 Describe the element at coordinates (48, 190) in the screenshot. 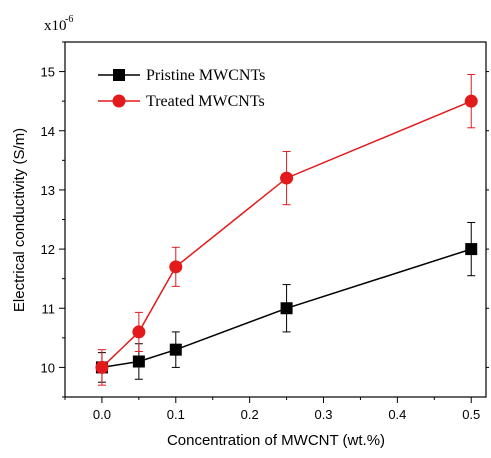

I see `y-tick-label: 13` at that location.